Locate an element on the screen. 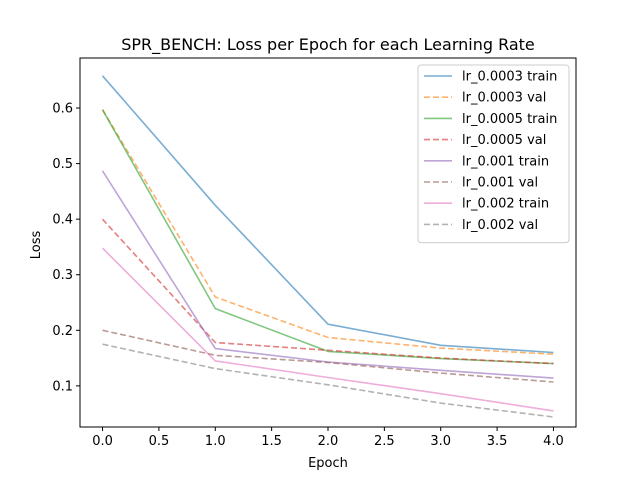  x-axis-label: Epoch is located at coordinates (328, 463).